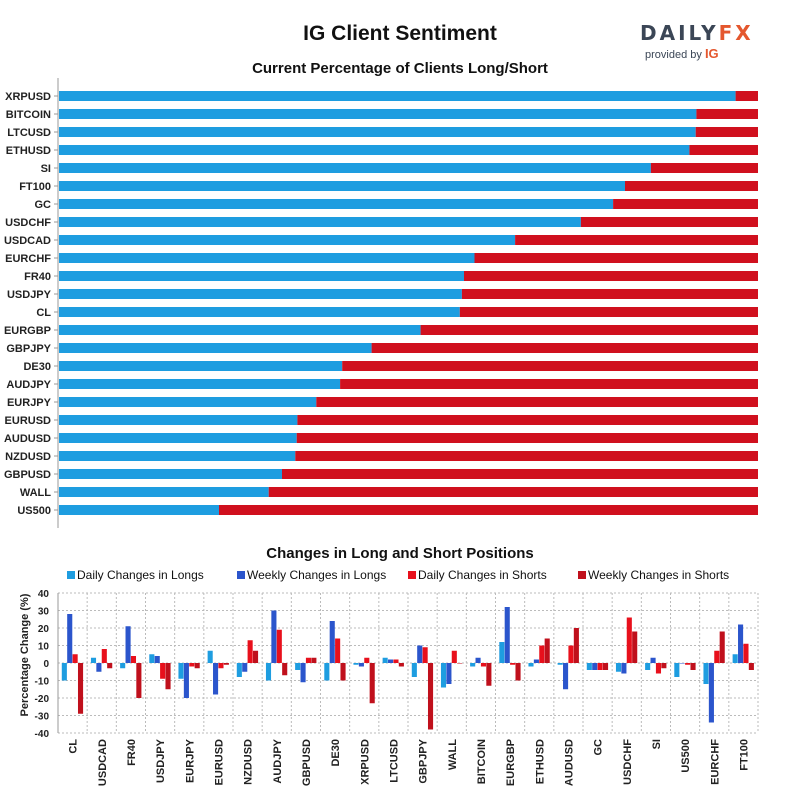 The width and height of the screenshot is (800, 800). I want to click on changes-x-tick-label: AUDUSD, so click(569, 762).